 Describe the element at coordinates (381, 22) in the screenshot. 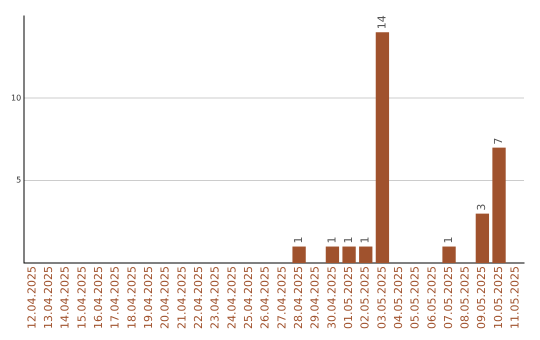

I see `data-label: 14` at that location.